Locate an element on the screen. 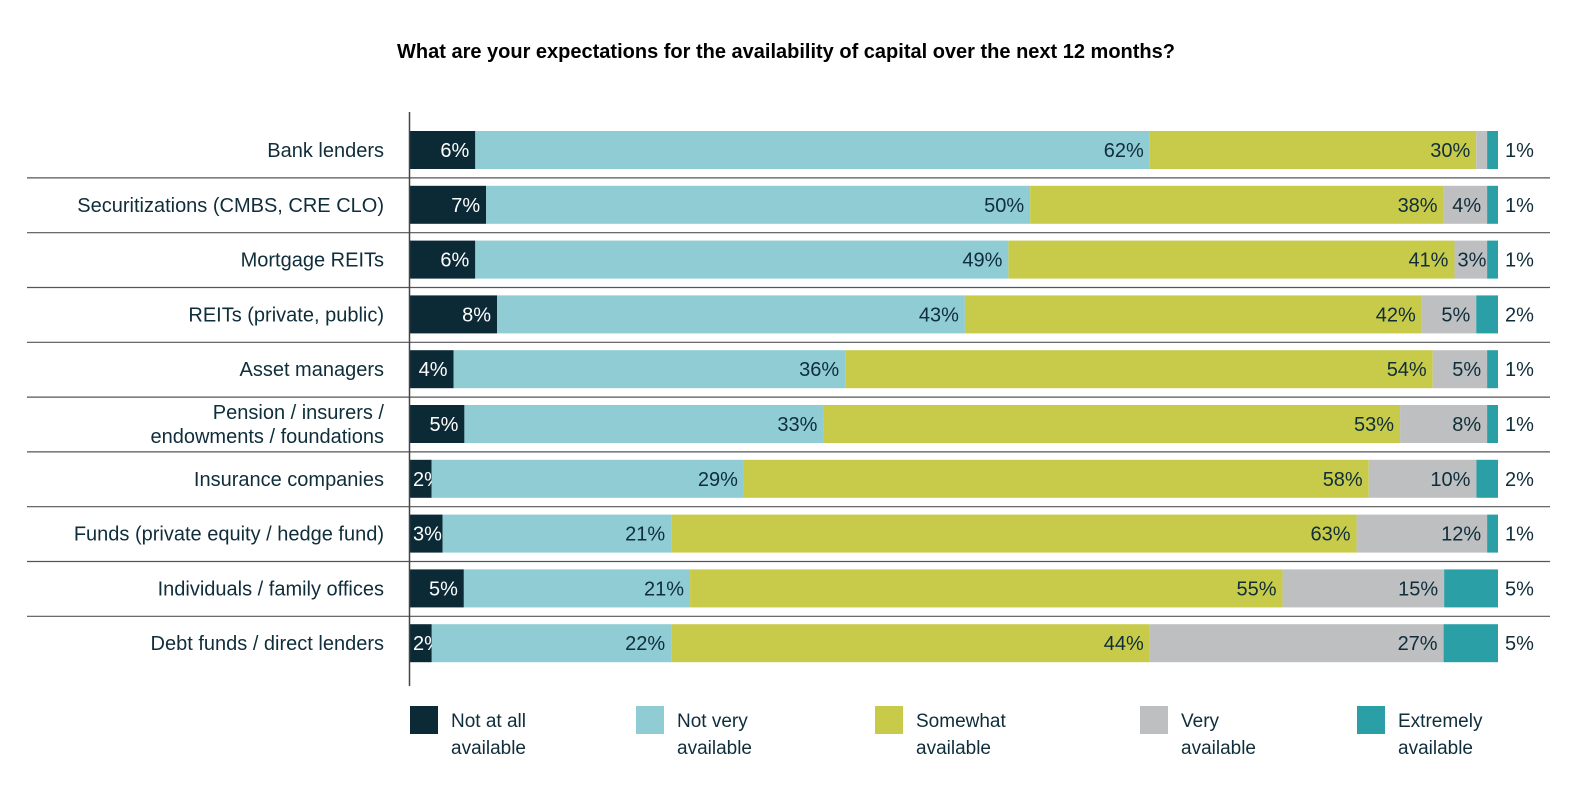 This screenshot has width=1577, height=790. data-label: 54% is located at coordinates (1407, 370).